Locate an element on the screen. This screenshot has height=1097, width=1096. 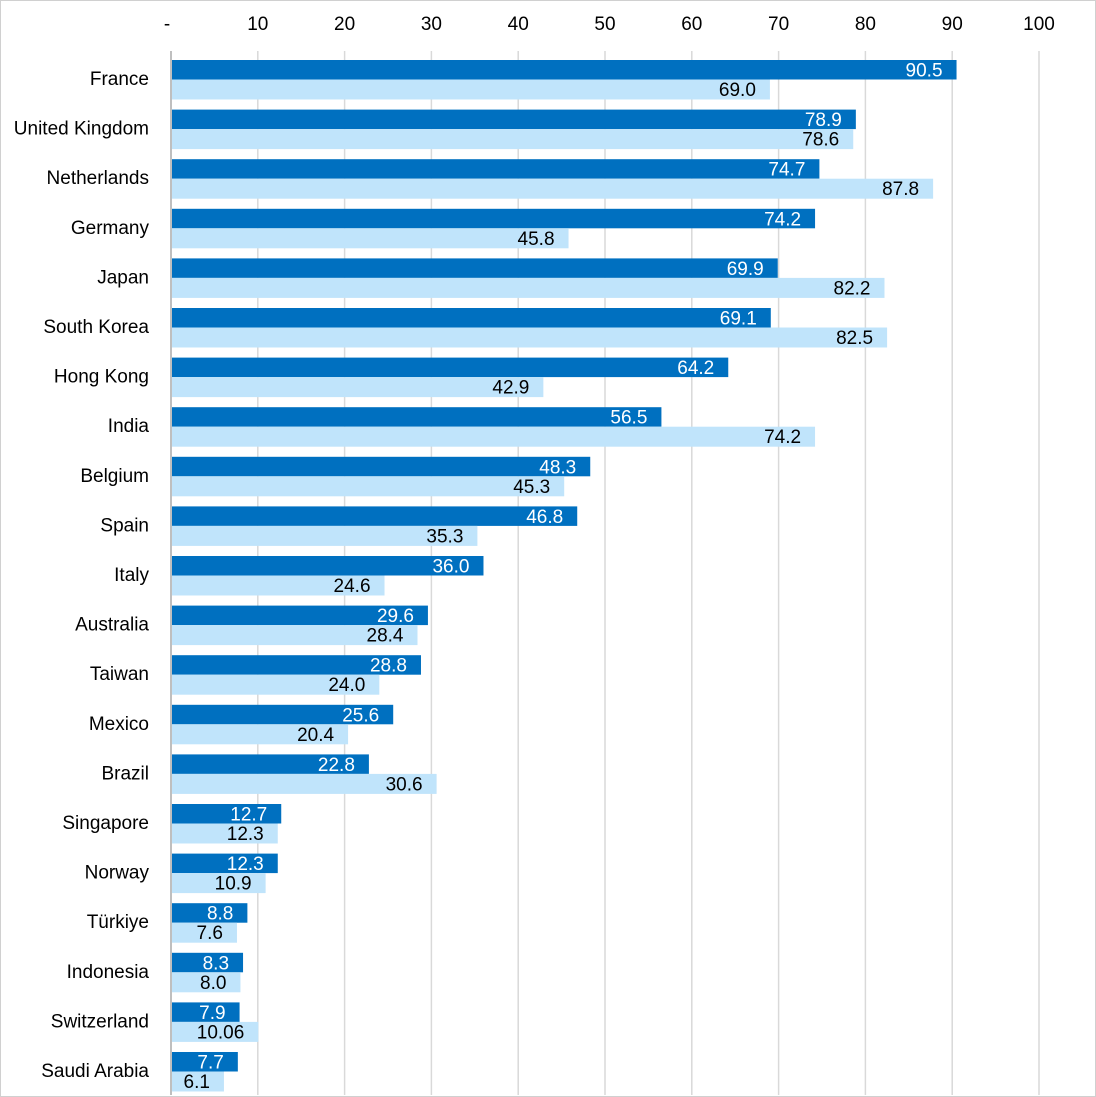
data-label: 78.9 is located at coordinates (823, 120).